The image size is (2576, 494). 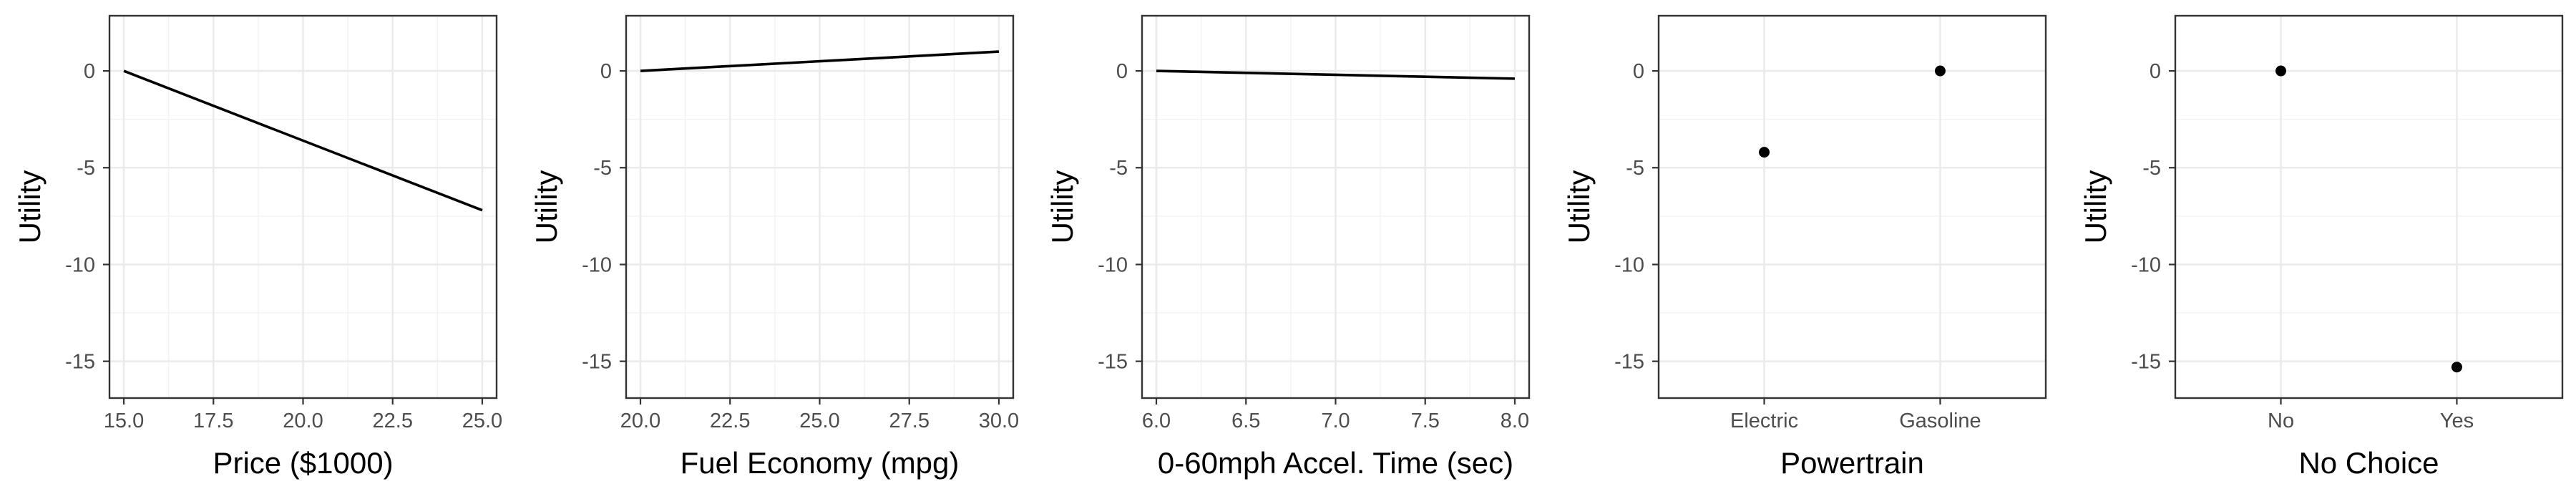 What do you see at coordinates (909, 421) in the screenshot?
I see `x-tick-label: 27.5` at bounding box center [909, 421].